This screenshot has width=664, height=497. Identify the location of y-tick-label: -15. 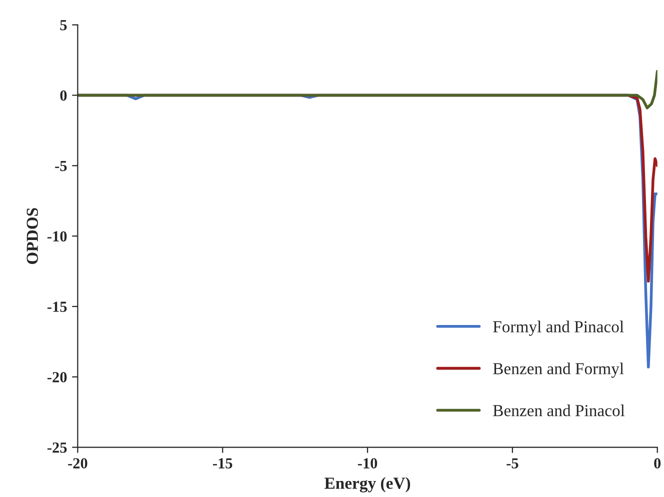
(57, 307).